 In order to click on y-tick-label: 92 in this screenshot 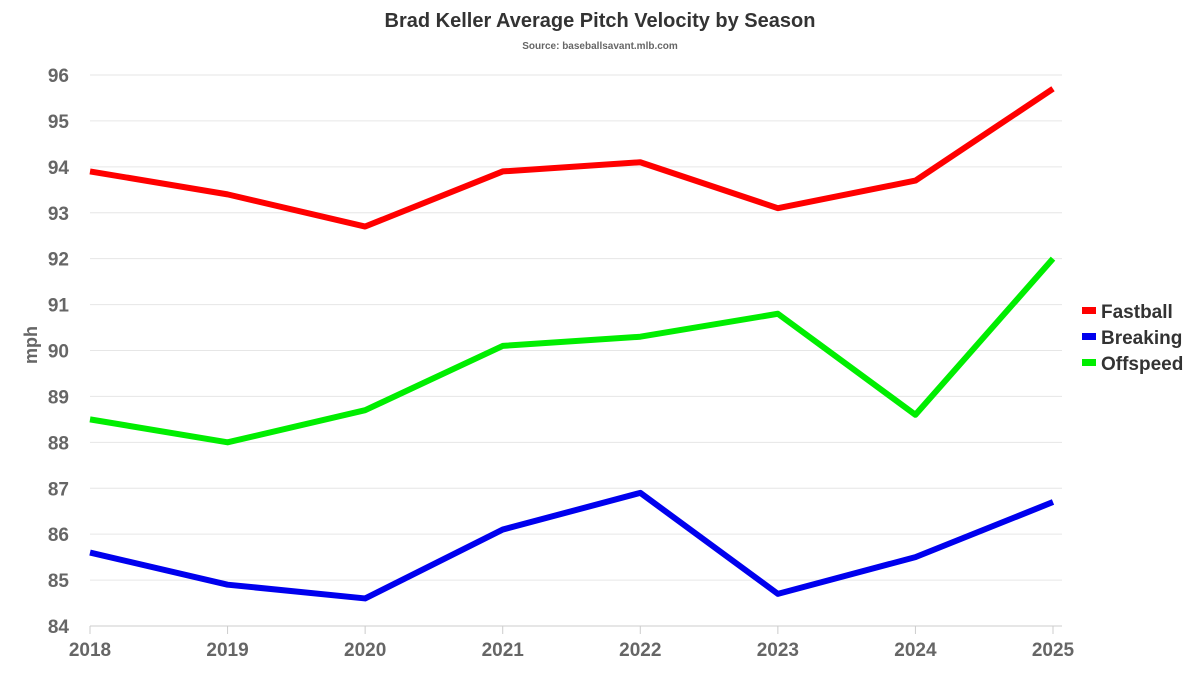, I will do `click(58, 260)`.